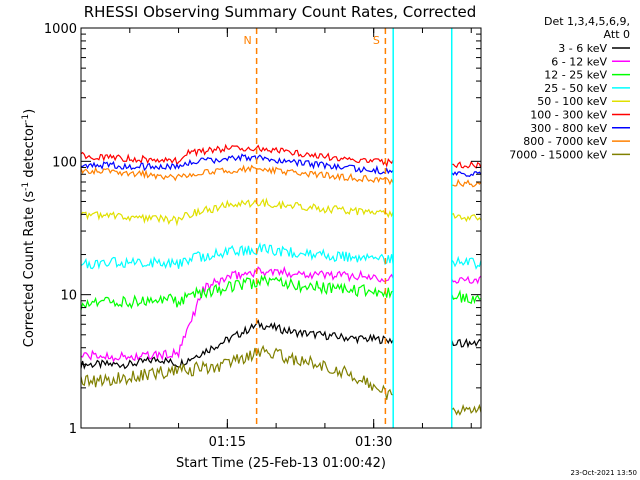 The width and height of the screenshot is (640, 480). Describe the element at coordinates (587, 21) in the screenshot. I see `legend-header-line-1: Det 1,3,4,5,6,9,` at that location.